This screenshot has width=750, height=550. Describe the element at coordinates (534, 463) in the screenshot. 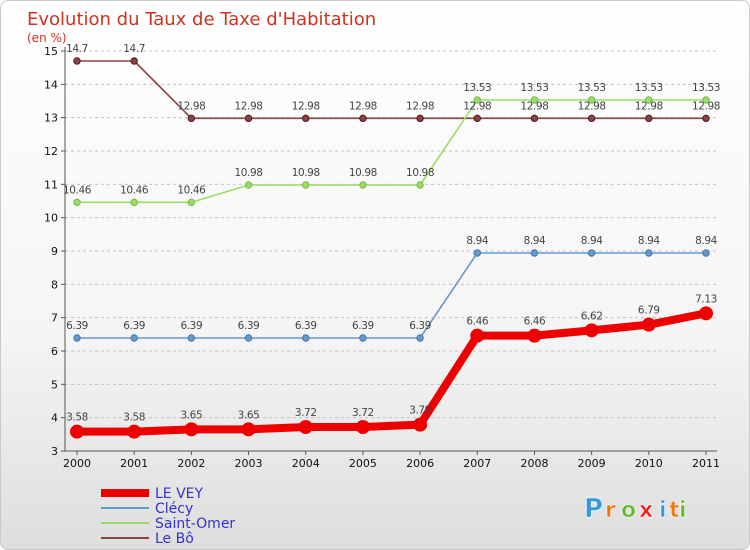

I see `x-tick-label: 2008` at that location.